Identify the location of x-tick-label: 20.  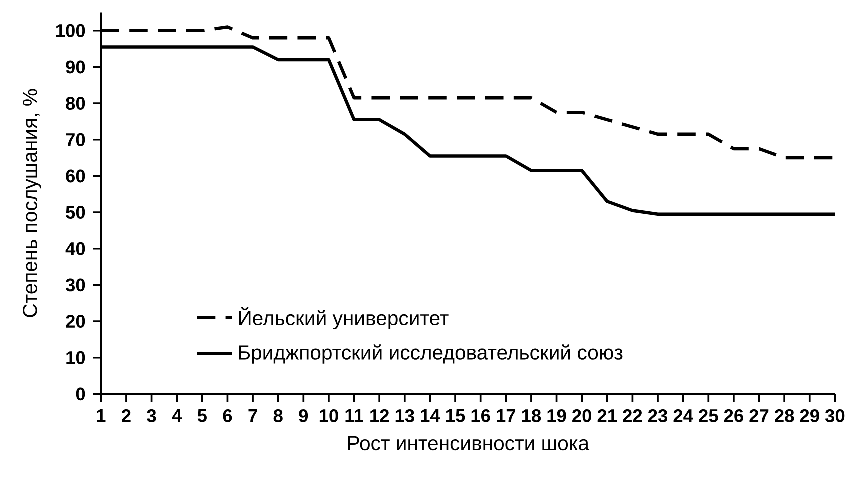
(582, 415).